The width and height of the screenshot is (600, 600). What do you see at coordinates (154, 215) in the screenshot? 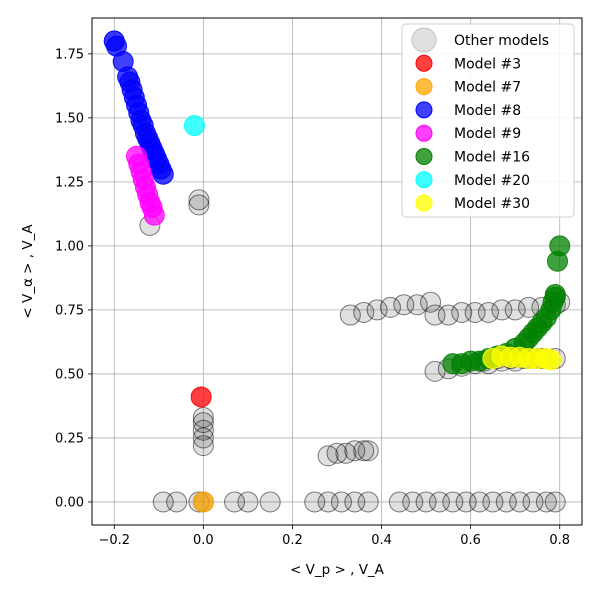
I see `model-9-point` at bounding box center [154, 215].